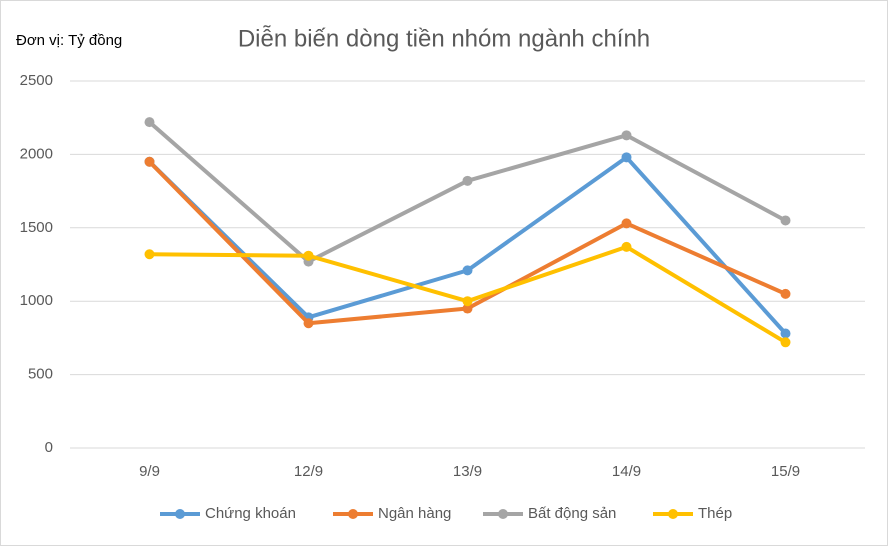 This screenshot has width=888, height=546. I want to click on legend-label: Thép, so click(715, 513).